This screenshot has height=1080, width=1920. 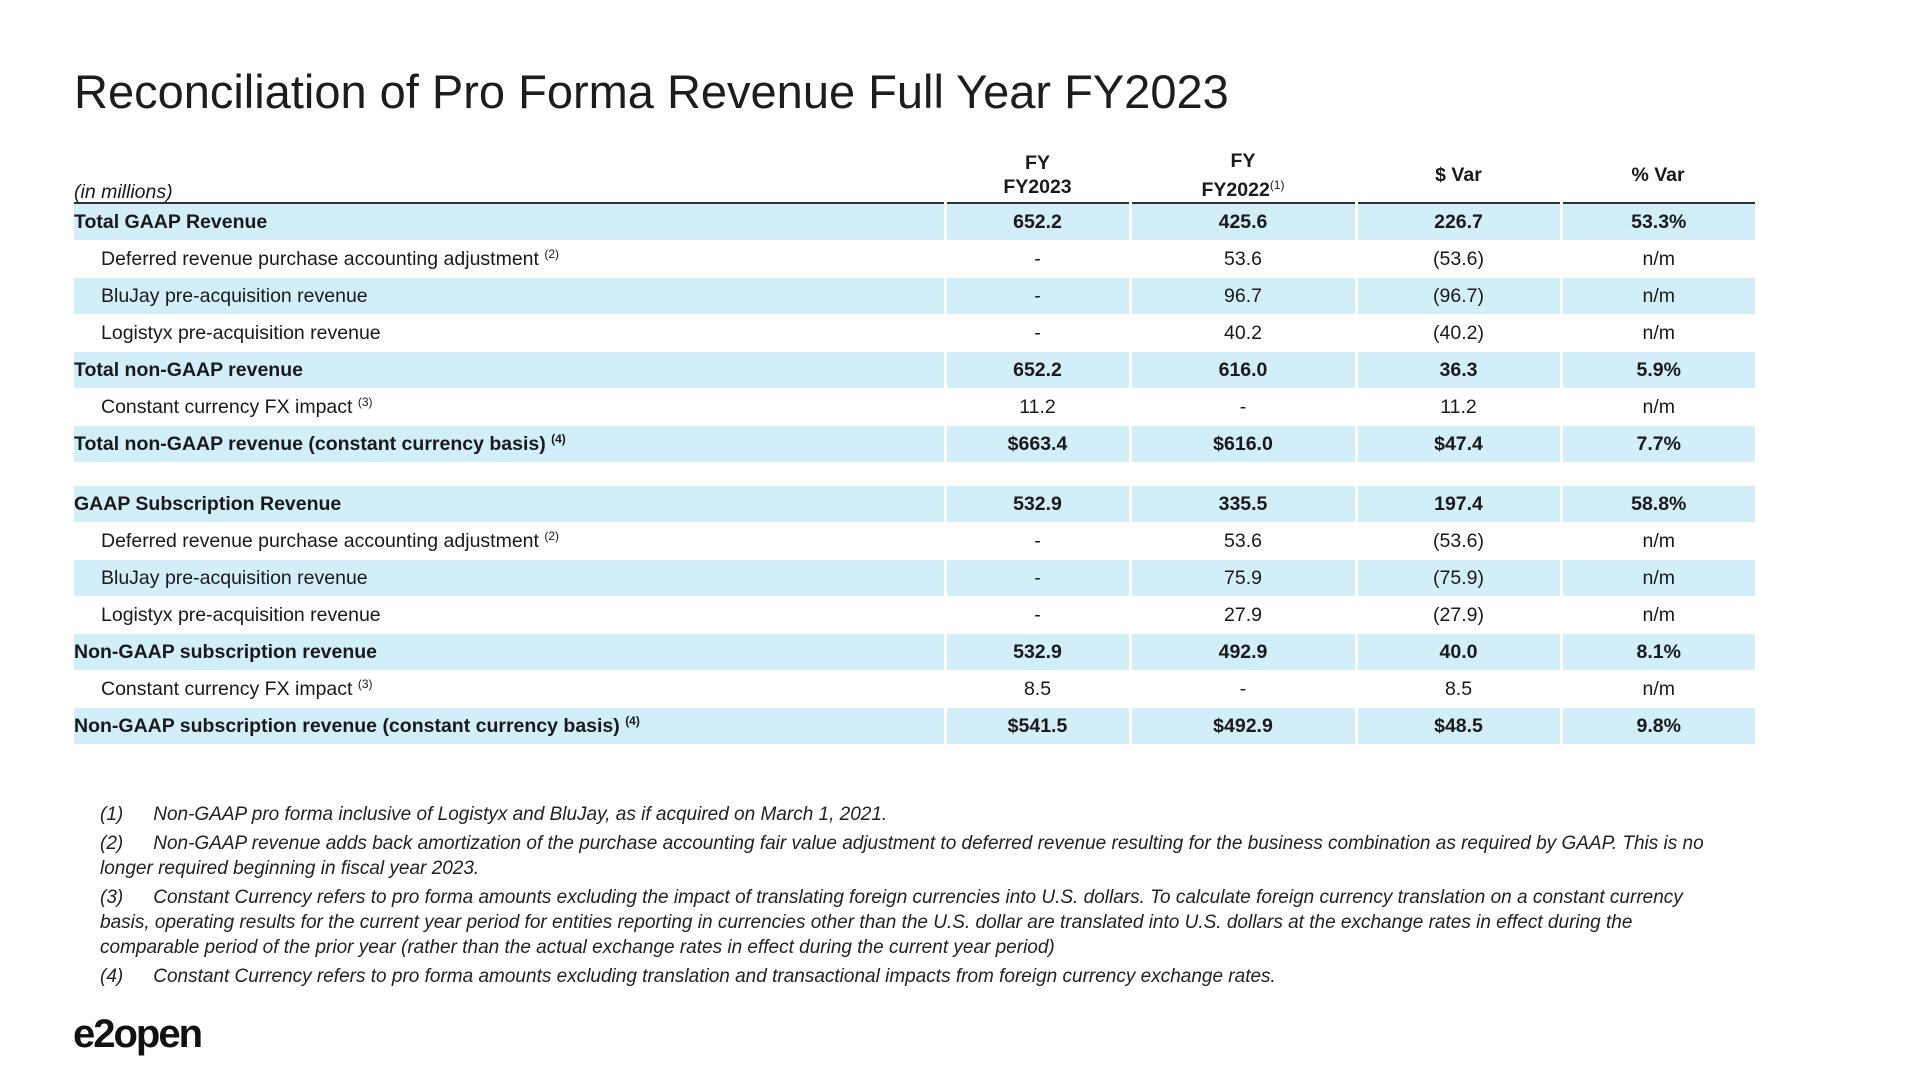 I want to click on value-cell: 7.7%, so click(x=1657, y=444).